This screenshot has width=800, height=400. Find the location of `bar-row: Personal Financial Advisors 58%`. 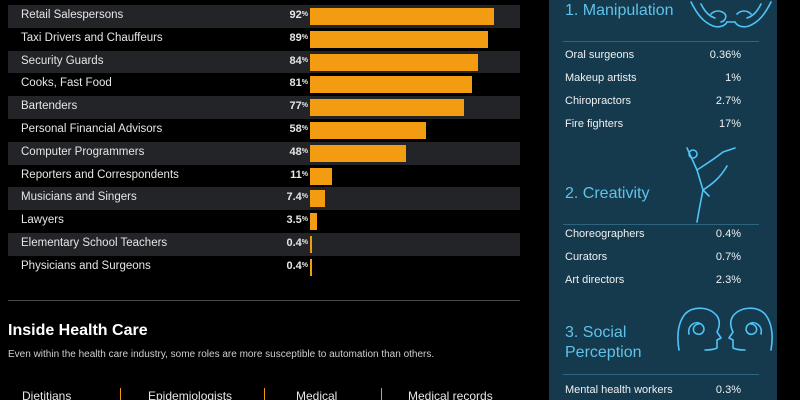

bar-row: Personal Financial Advisors 58% is located at coordinates (264, 130).